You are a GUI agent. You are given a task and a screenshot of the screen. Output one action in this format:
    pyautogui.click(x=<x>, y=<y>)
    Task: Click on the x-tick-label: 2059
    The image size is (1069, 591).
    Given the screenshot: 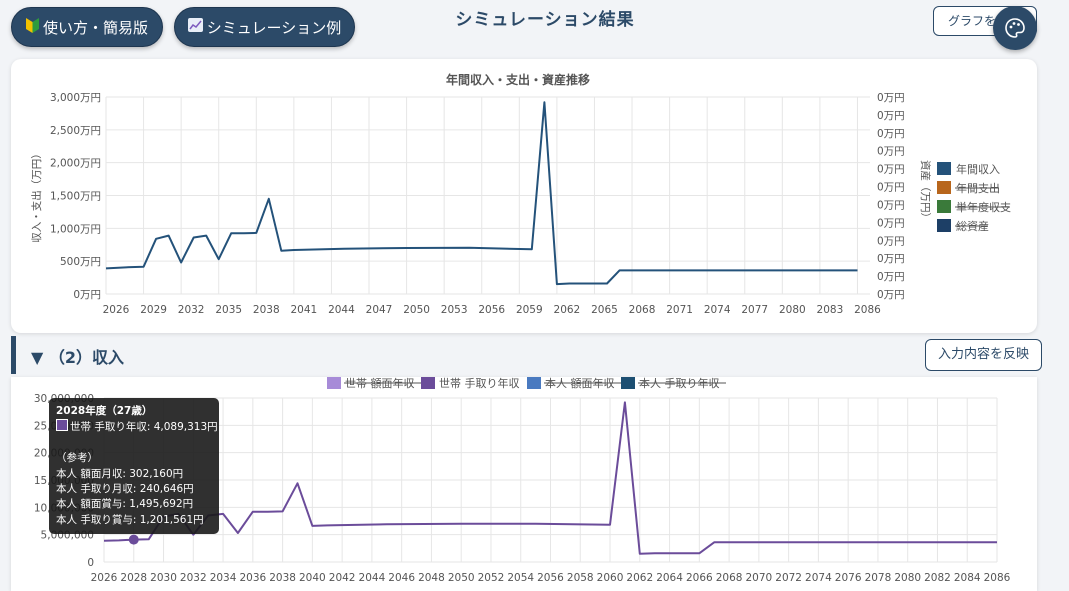 What is the action you would take?
    pyautogui.click(x=529, y=310)
    